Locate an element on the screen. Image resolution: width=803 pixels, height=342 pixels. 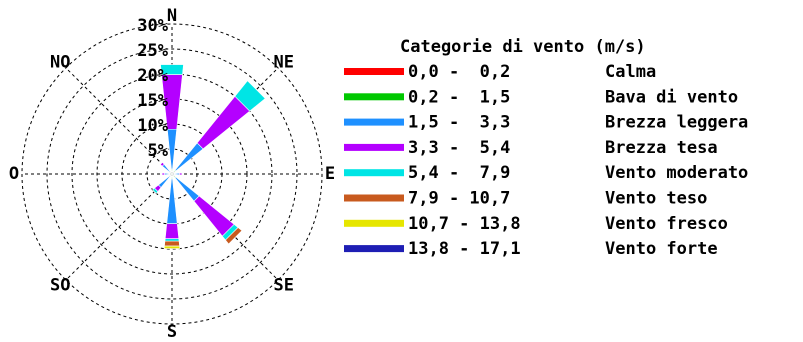
legend-label: Calma is located at coordinates (630, 72).